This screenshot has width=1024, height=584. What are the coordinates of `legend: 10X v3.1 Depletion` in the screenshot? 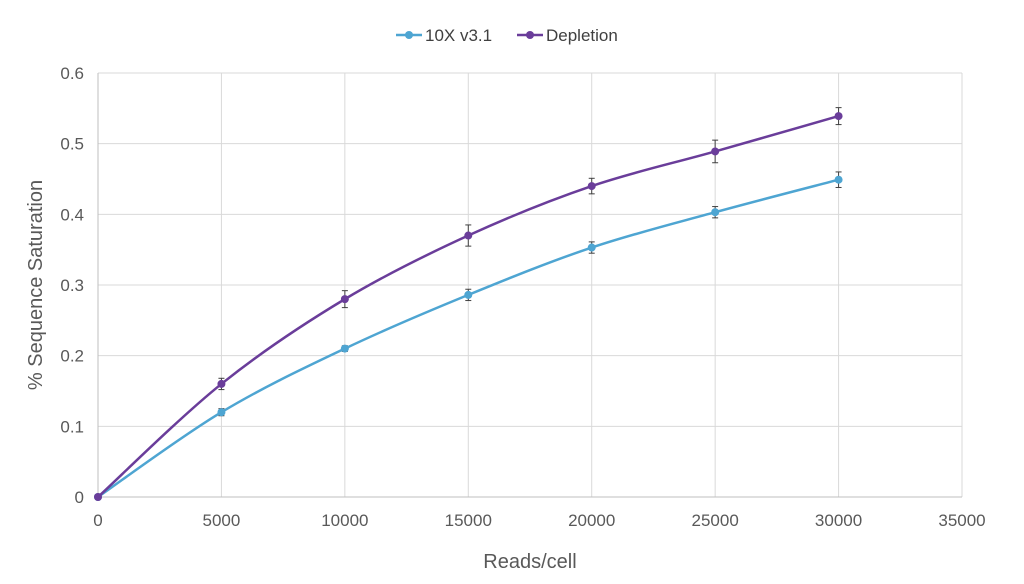 It's located at (507, 35).